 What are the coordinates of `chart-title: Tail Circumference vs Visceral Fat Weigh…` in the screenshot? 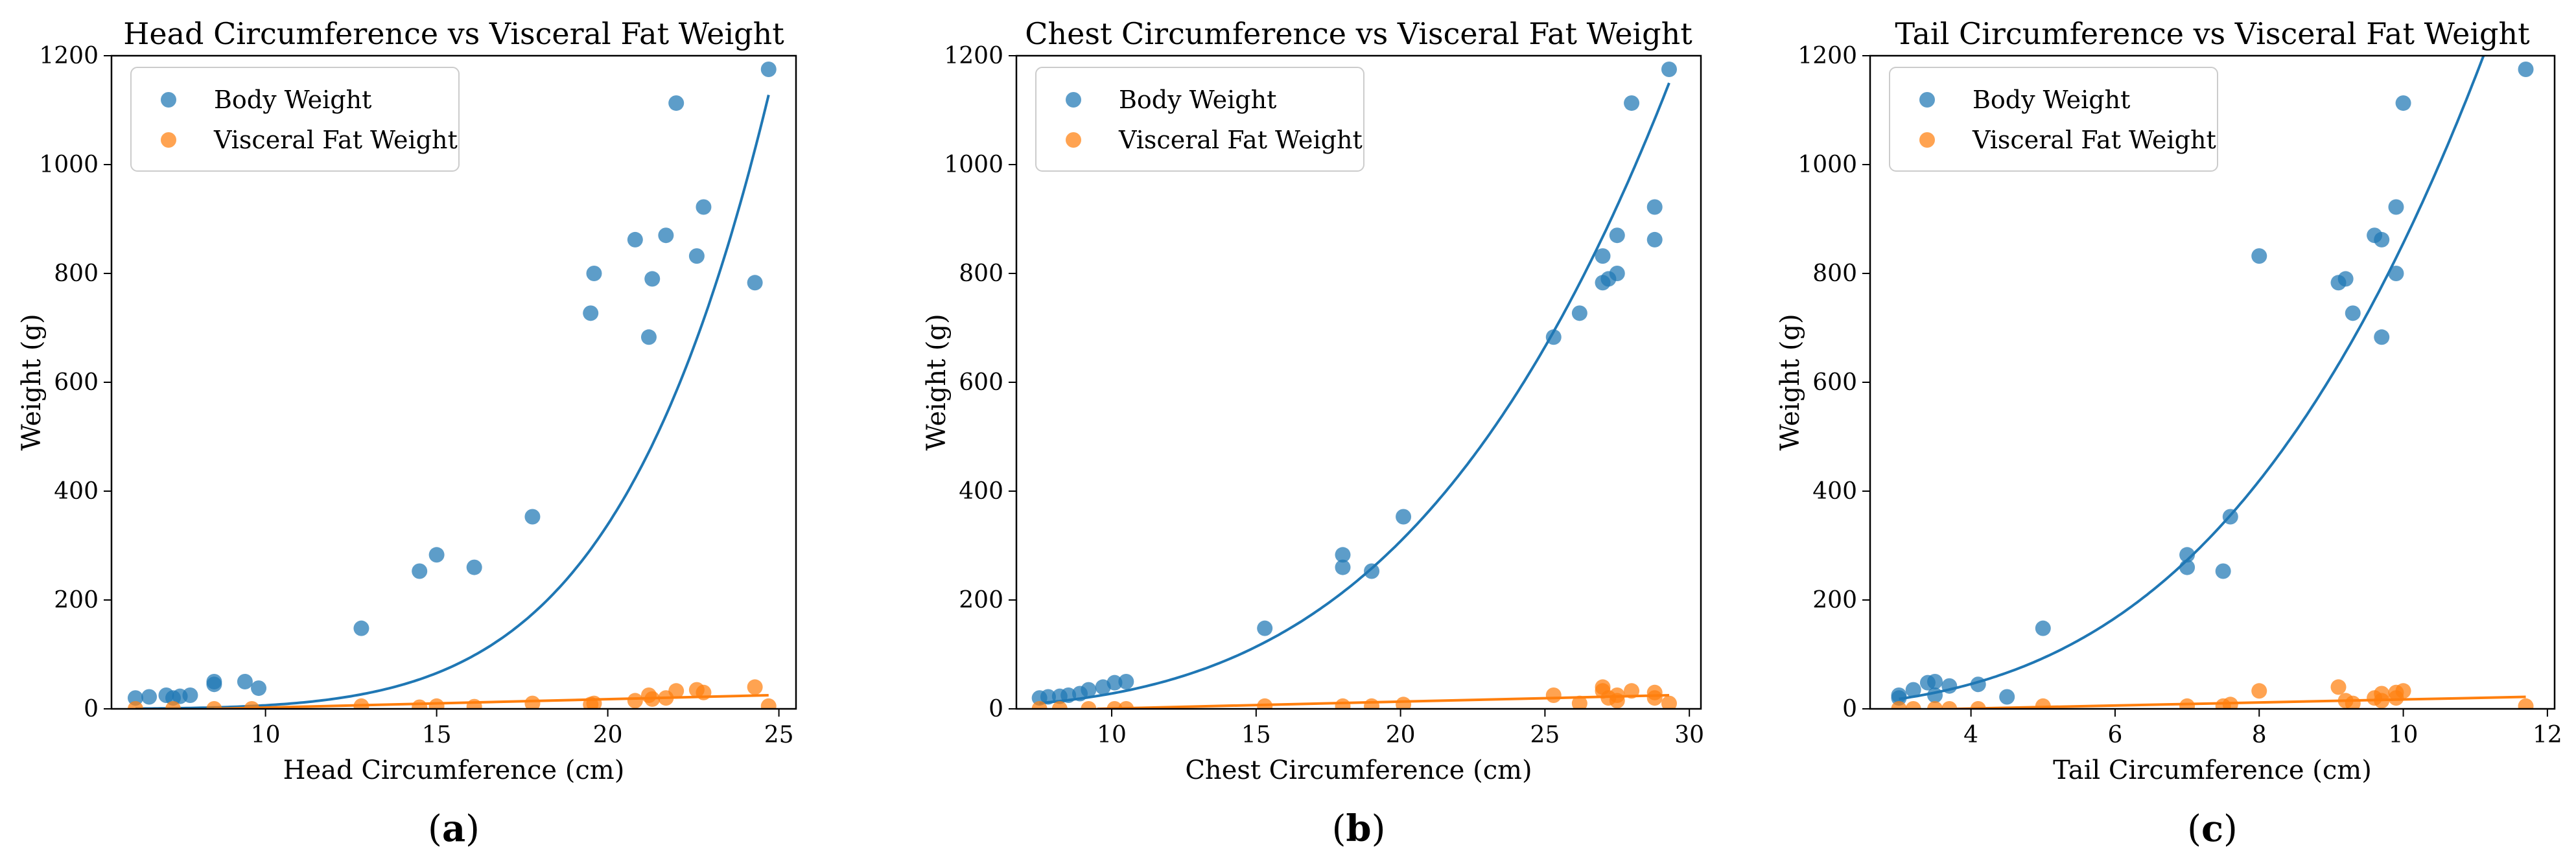 It's located at (2212, 33).